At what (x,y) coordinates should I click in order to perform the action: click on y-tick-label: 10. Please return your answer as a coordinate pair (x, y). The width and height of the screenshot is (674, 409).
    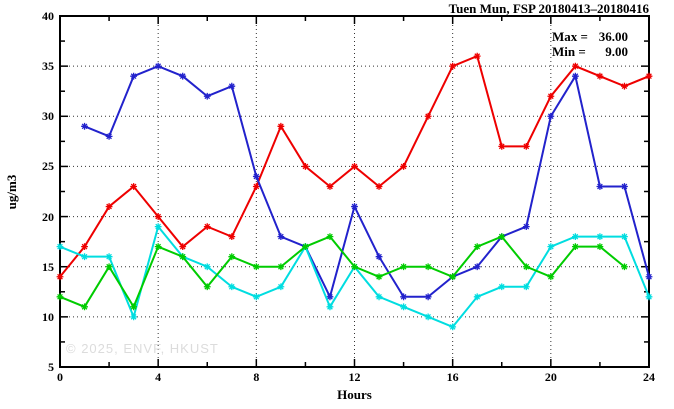
    Looking at the image, I should click on (48, 316).